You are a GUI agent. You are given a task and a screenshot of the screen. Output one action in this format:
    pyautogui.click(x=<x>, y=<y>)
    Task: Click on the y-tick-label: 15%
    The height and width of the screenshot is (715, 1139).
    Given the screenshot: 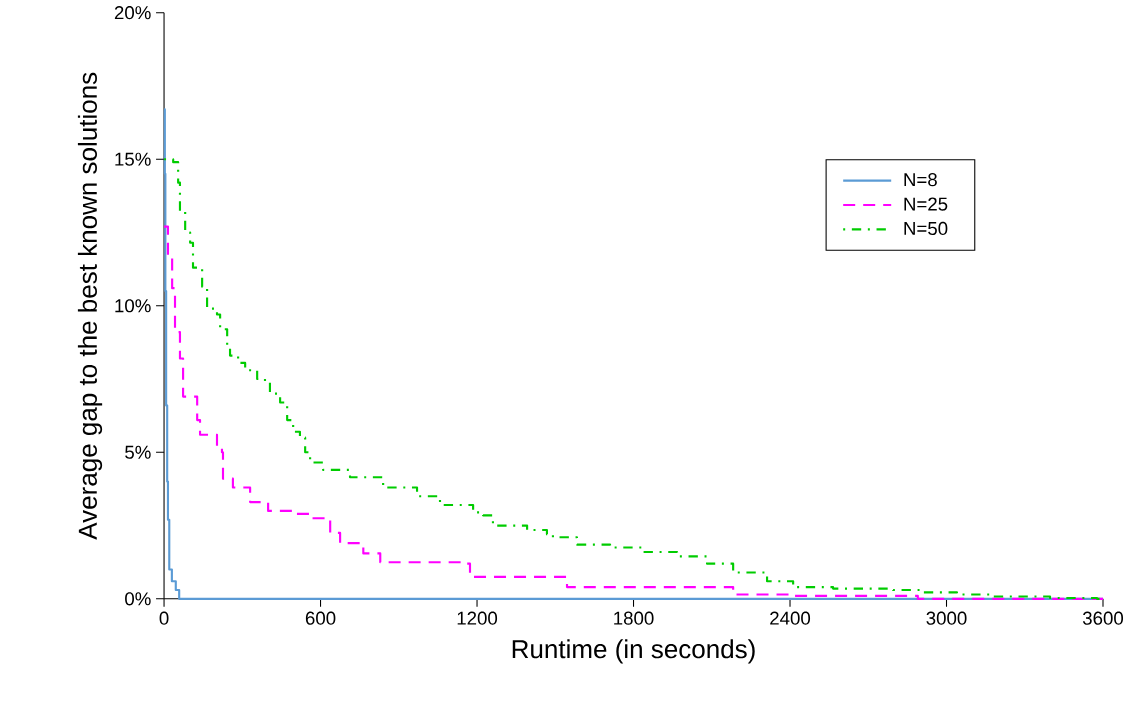 What is the action you would take?
    pyautogui.click(x=133, y=159)
    